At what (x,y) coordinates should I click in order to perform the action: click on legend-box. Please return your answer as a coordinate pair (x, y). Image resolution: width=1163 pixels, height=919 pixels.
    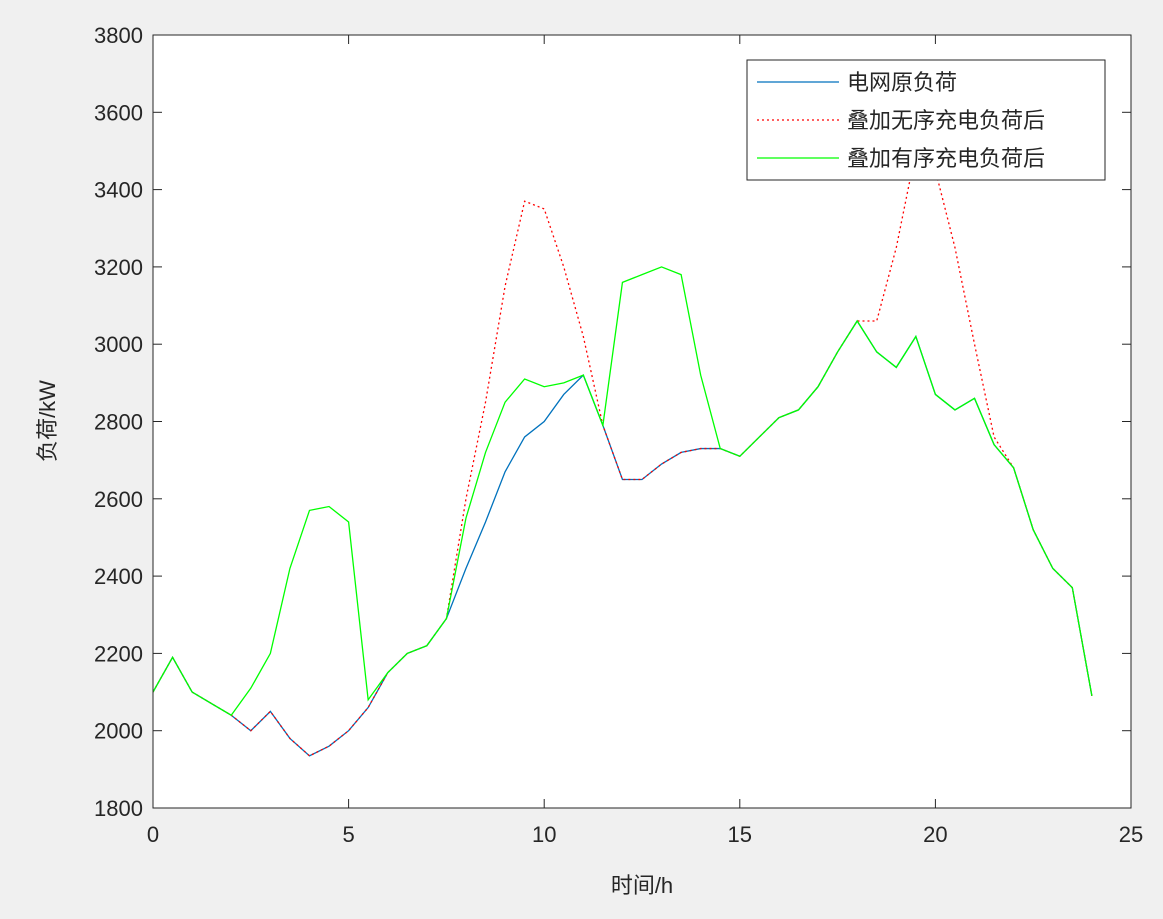
    Looking at the image, I should click on (926, 120).